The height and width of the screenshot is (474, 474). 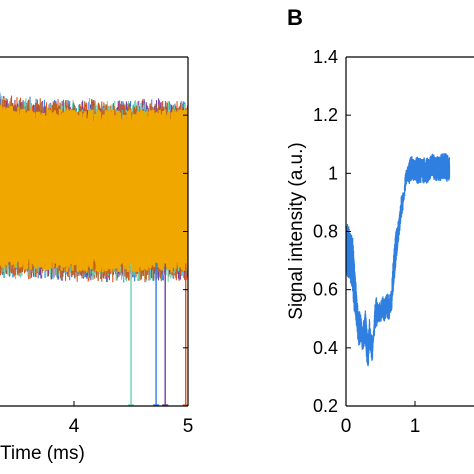 What do you see at coordinates (188, 426) in the screenshot?
I see `panel-a-x-tick-label: 5` at bounding box center [188, 426].